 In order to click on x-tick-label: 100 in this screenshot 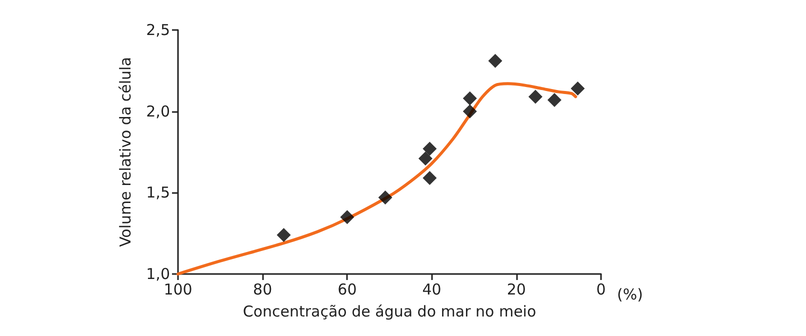, I will do `click(178, 289)`.